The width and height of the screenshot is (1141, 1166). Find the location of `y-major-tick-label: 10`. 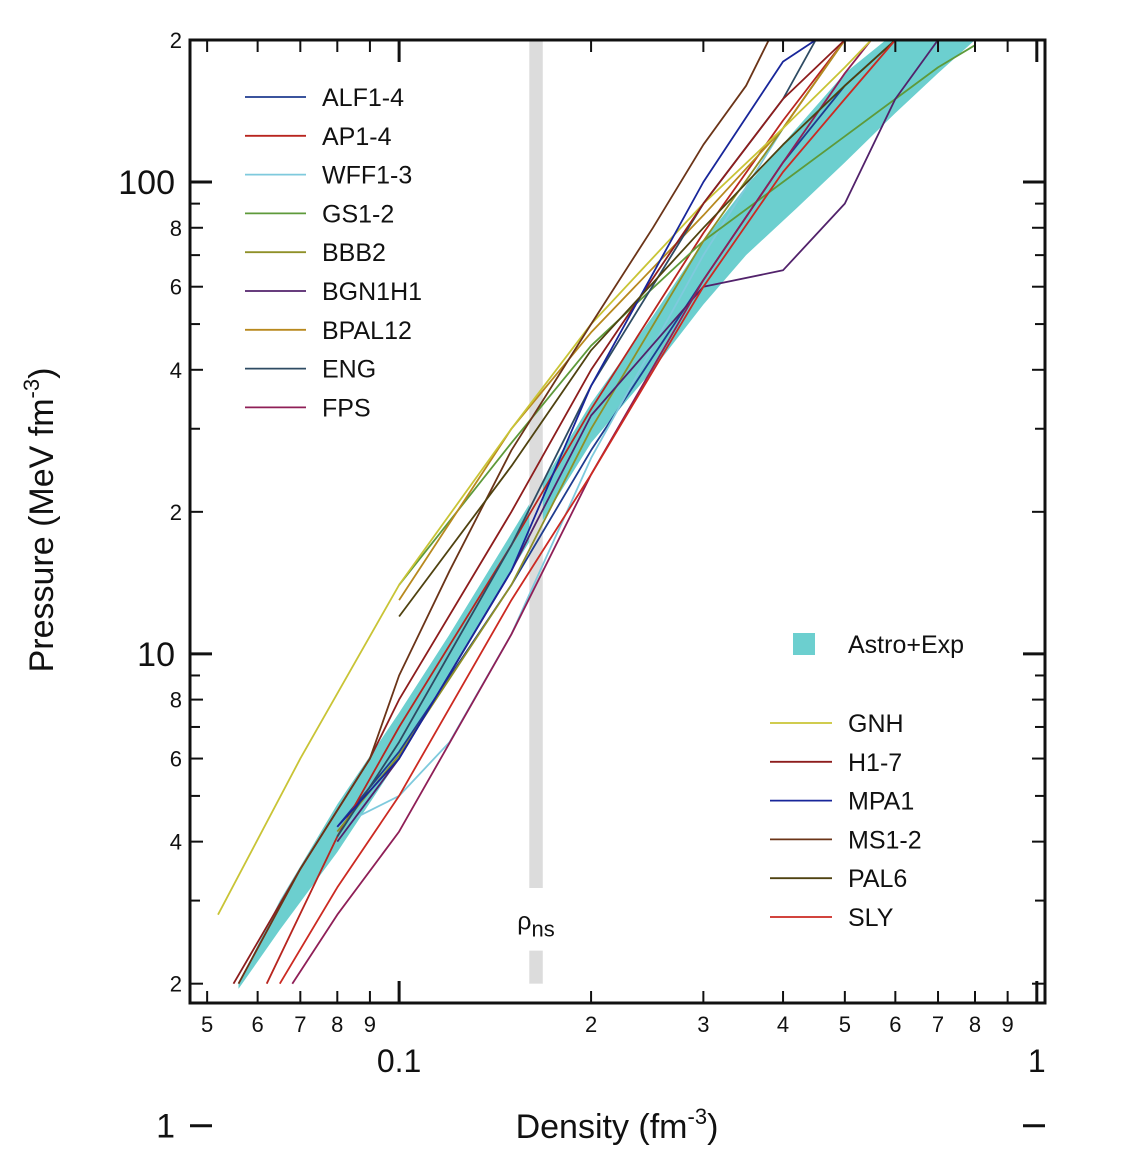

y-major-tick-label: 10 is located at coordinates (156, 655).